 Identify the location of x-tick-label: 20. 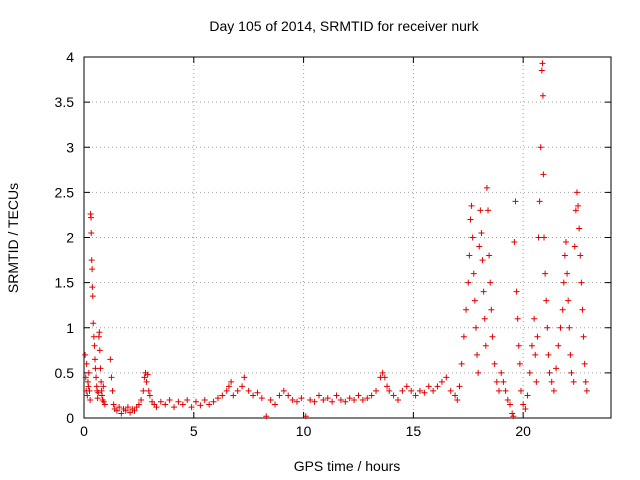
(523, 431).